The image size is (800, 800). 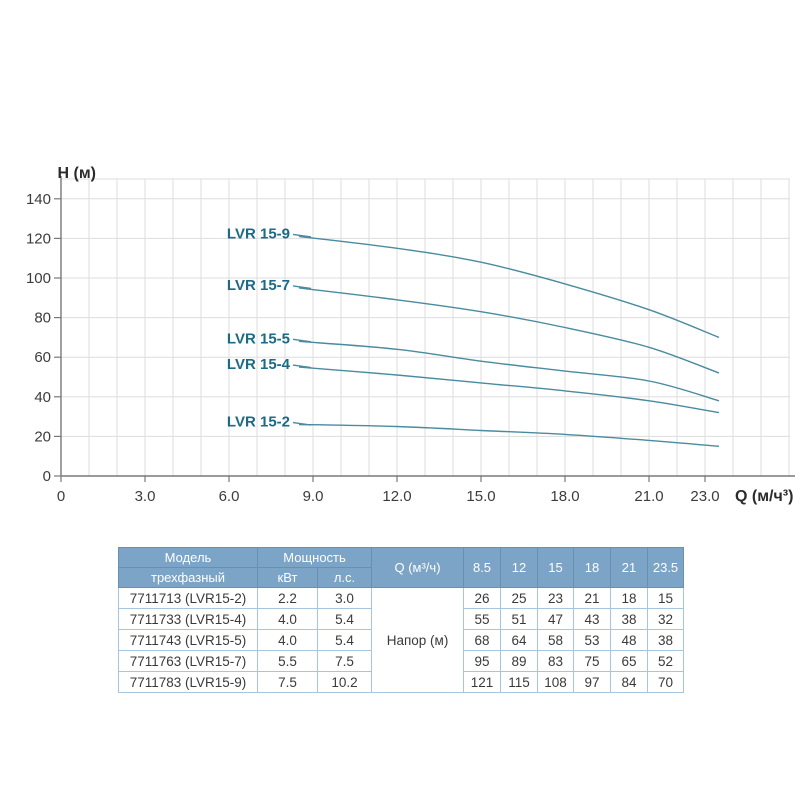 What do you see at coordinates (592, 598) in the screenshot?
I see `head-value-cell: 21` at bounding box center [592, 598].